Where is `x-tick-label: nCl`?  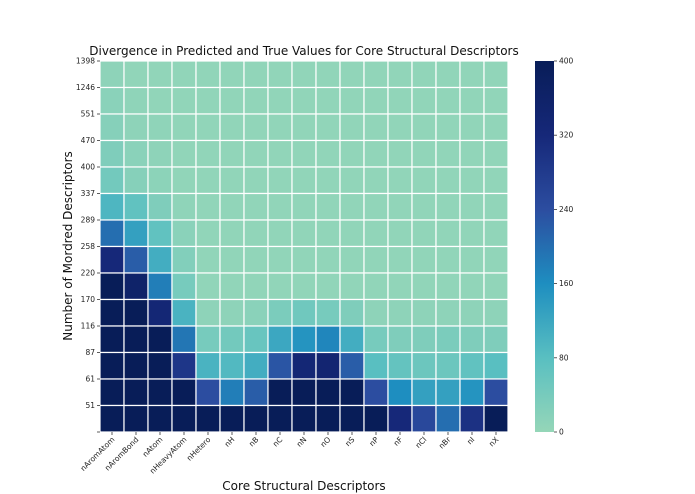
x-tick-label: nCl is located at coordinates (421, 442).